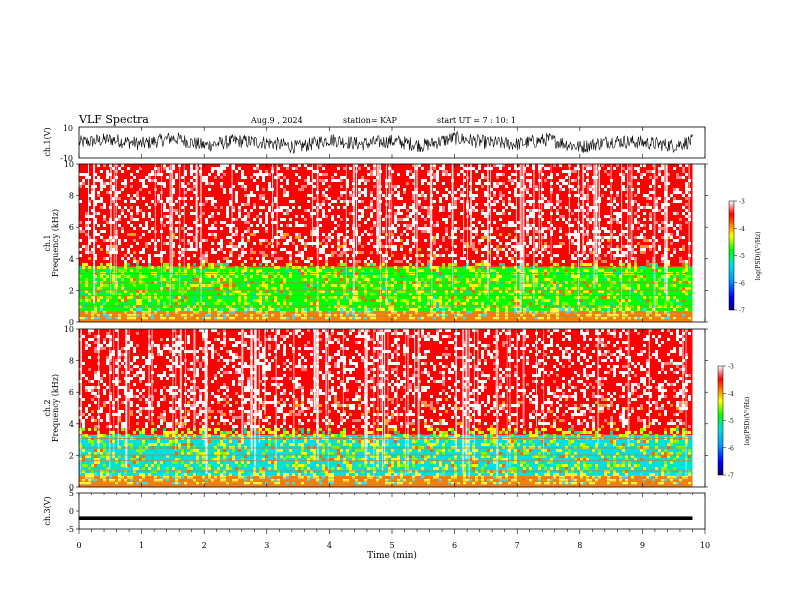  I want to click on spectrogram-streak, so click(628, 217).